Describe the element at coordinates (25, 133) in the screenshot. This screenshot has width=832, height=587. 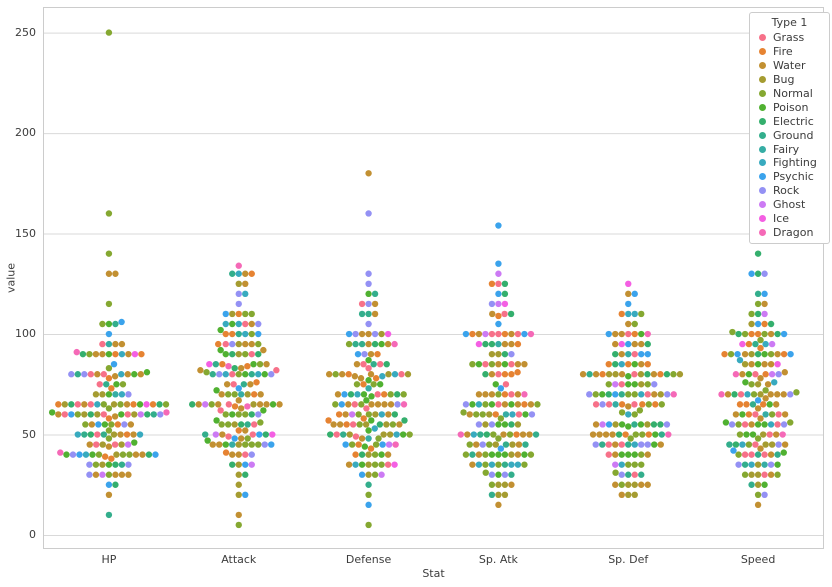
I see `y-tick-label: 200` at that location.